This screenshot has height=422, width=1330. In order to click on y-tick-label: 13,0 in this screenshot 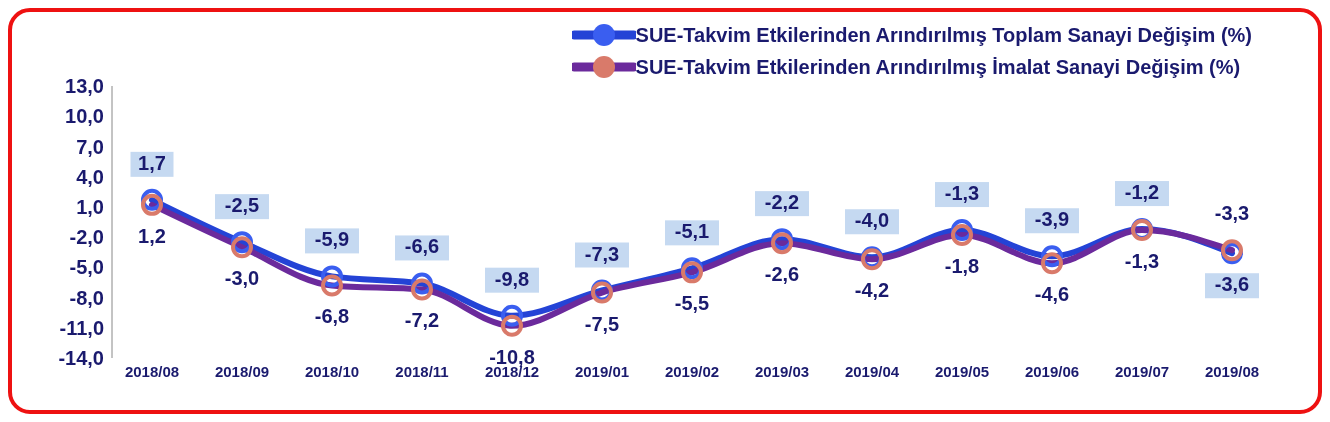, I will do `click(84, 86)`.